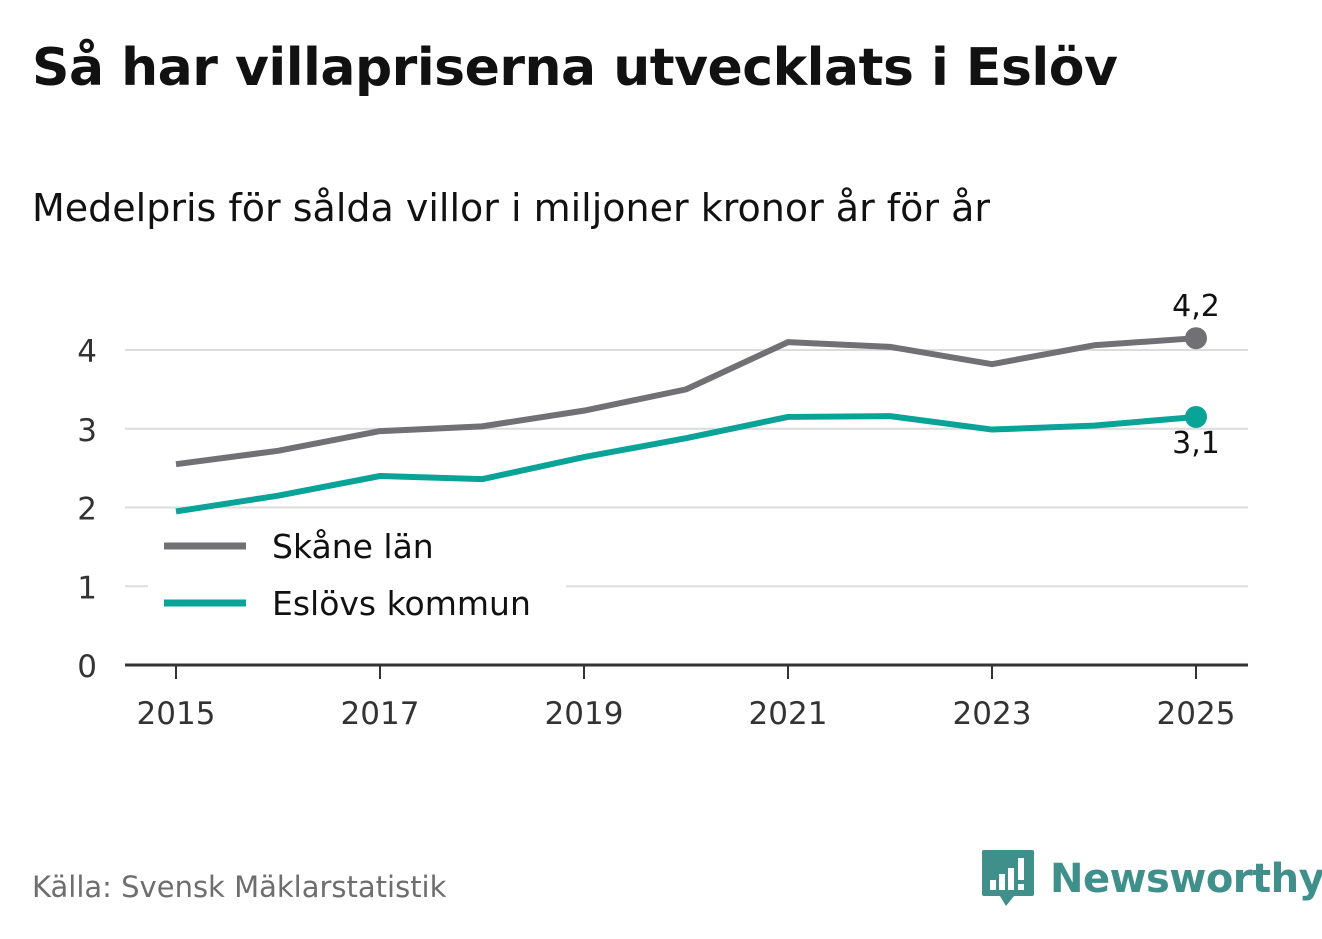 This screenshot has height=939, width=1322. I want to click on series-end-label-1: 3,1, so click(1196, 443).